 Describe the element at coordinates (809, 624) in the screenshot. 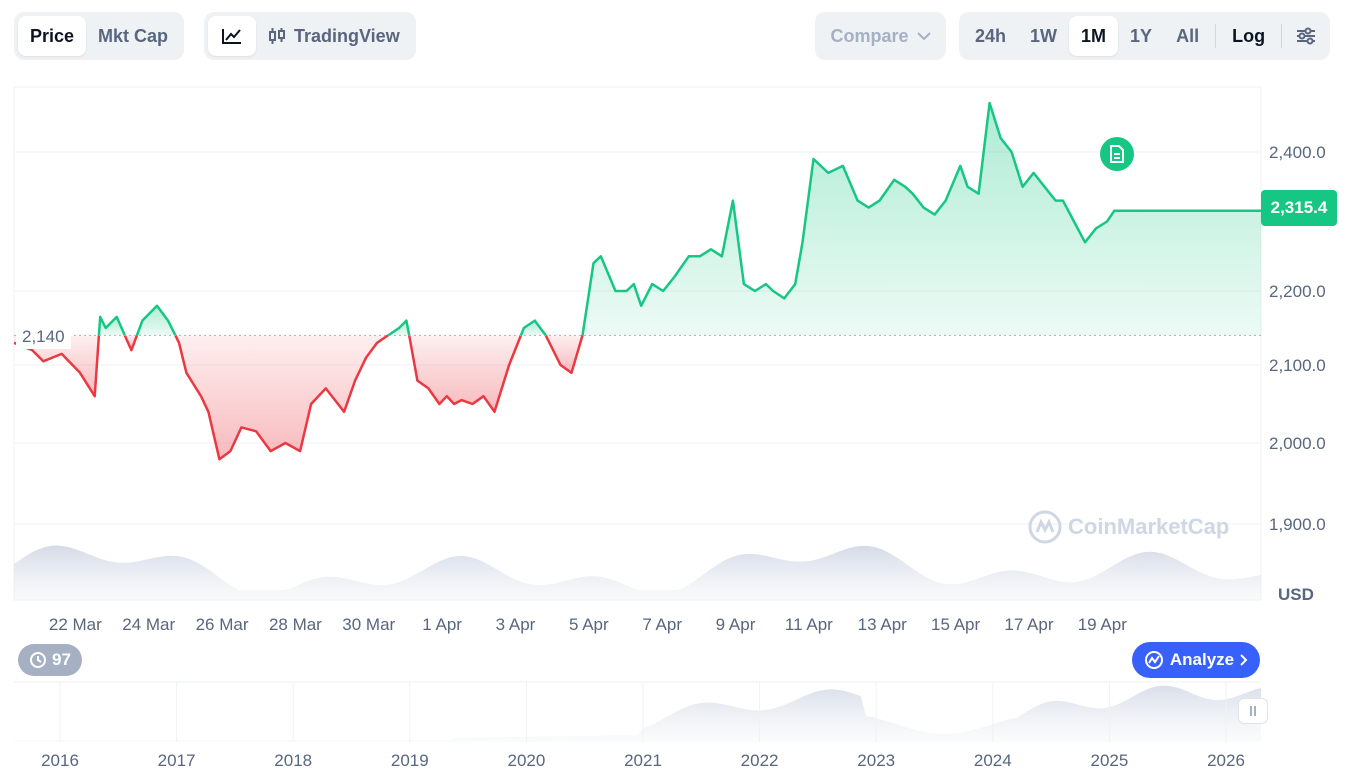

I see `x-tick-label: 11 Apr` at that location.